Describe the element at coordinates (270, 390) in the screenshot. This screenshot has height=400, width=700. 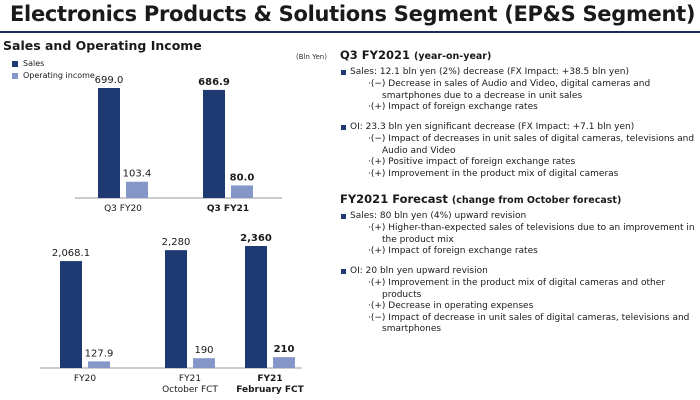
I see `category-label-1-2-1: February FCT` at that location.